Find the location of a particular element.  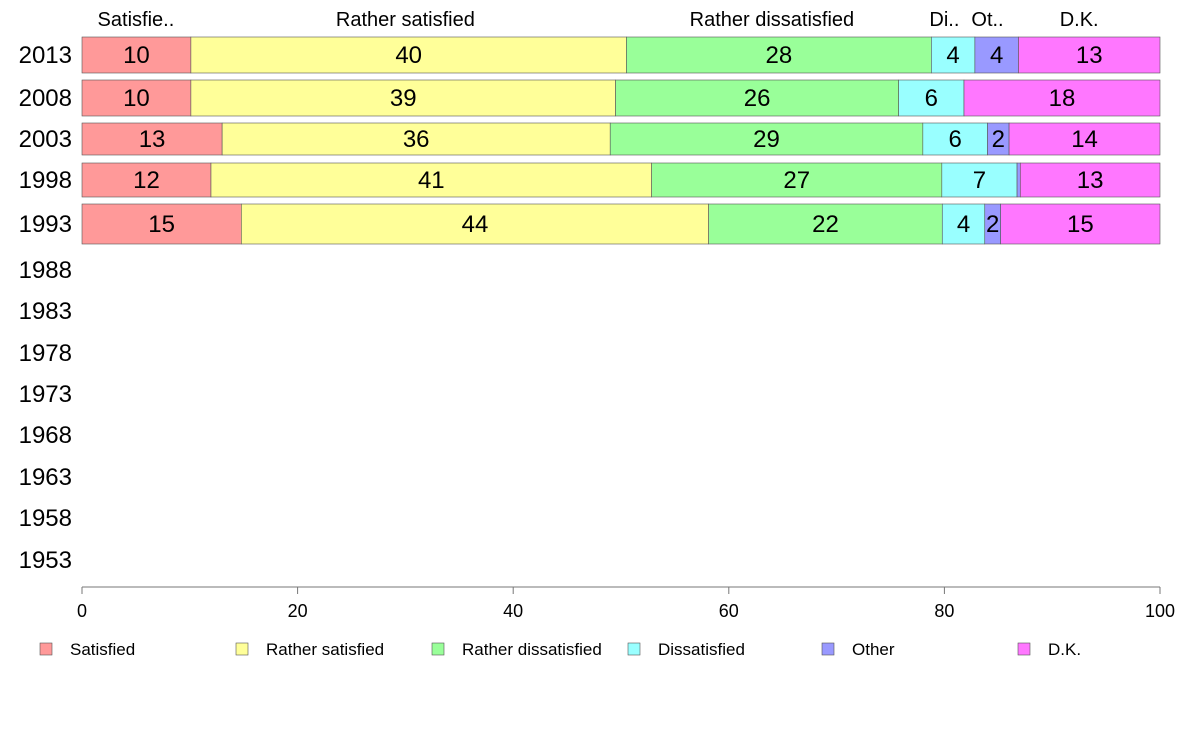

bar-1993-rather-dissatisfied is located at coordinates (825, 224).